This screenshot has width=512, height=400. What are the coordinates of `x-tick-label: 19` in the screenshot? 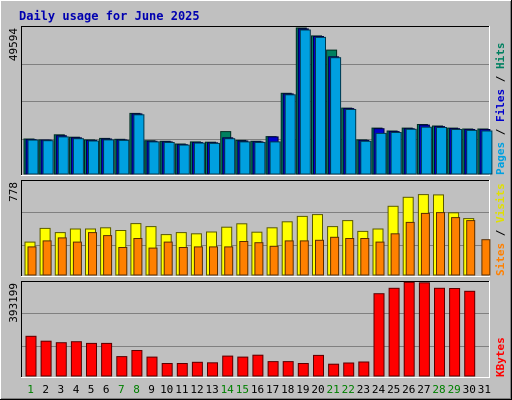 It's located at (302, 389).